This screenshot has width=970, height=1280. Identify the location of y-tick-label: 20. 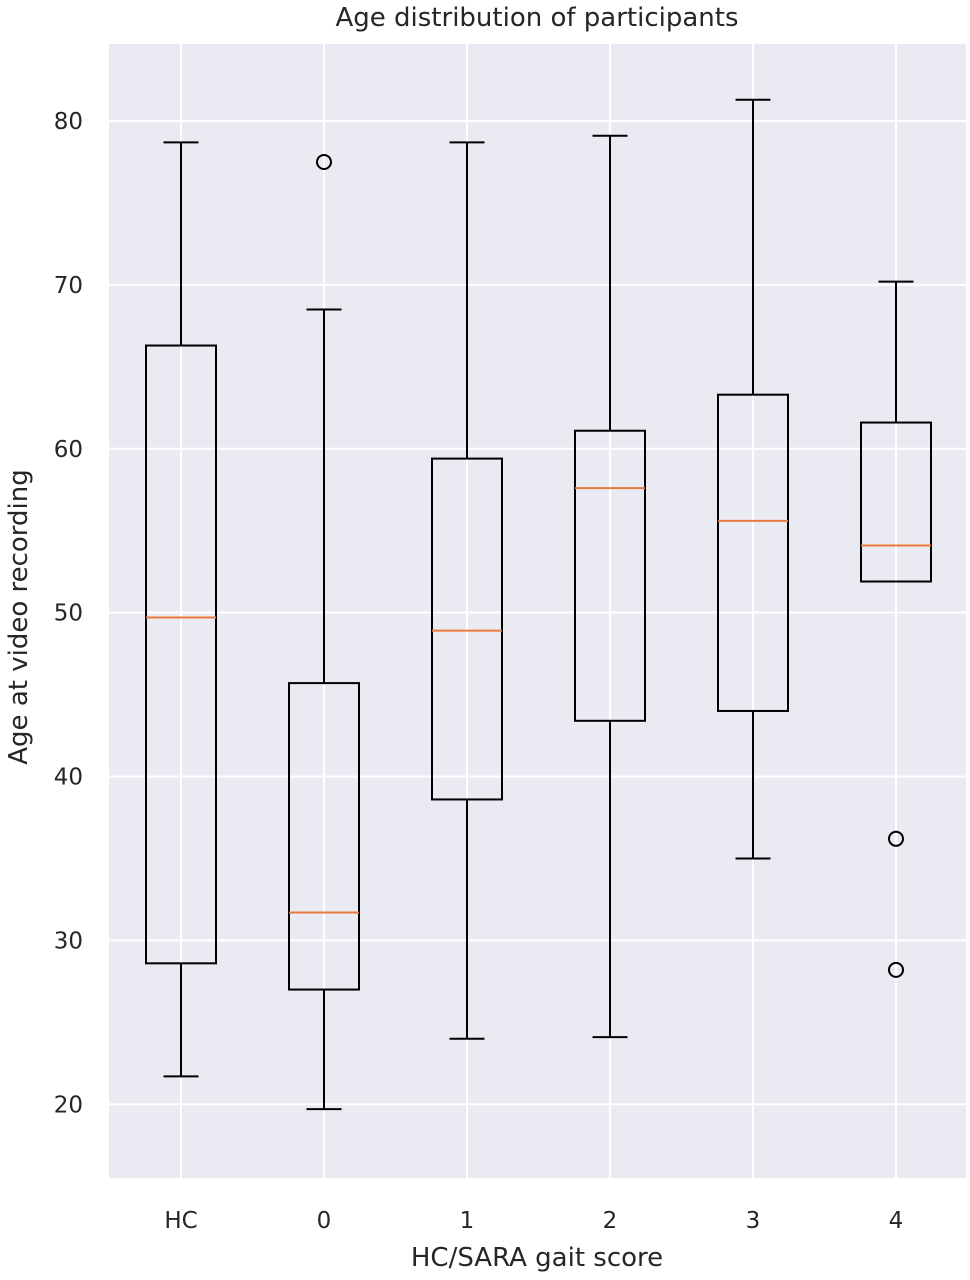
(68, 1105).